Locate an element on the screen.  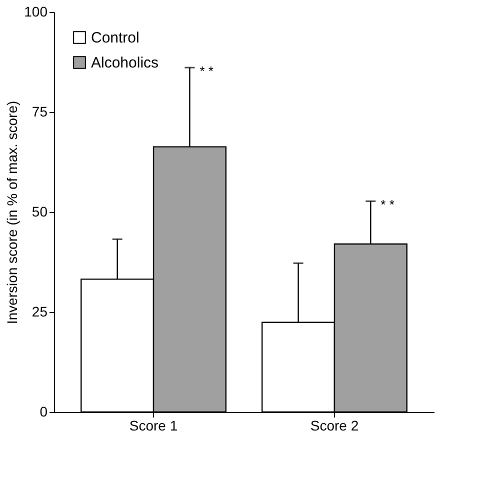
legend-label: Alcoholics is located at coordinates (125, 63).